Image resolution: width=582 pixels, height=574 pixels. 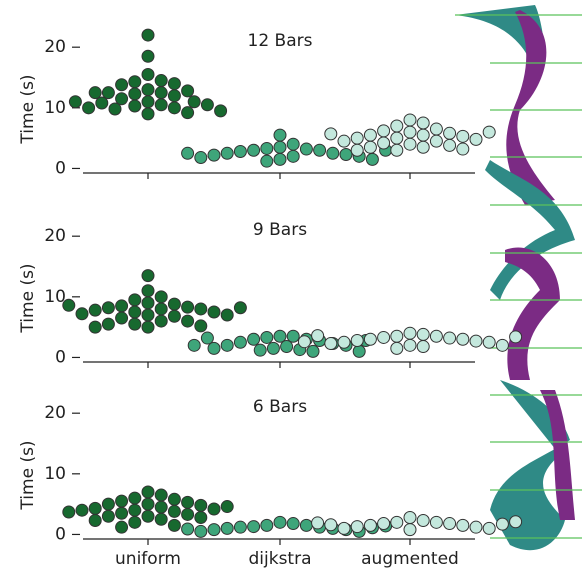 I want to click on x-tick-label: uniform, so click(x=148, y=559).